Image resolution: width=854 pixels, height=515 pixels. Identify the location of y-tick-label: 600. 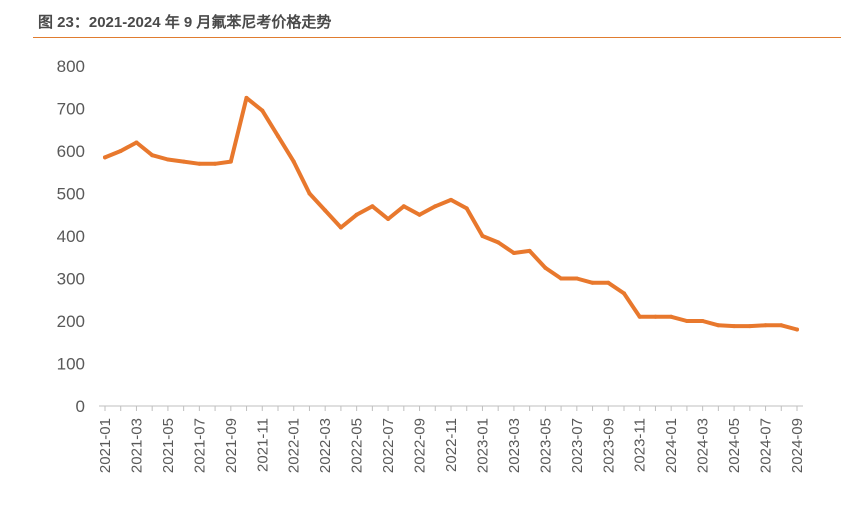
(71, 151).